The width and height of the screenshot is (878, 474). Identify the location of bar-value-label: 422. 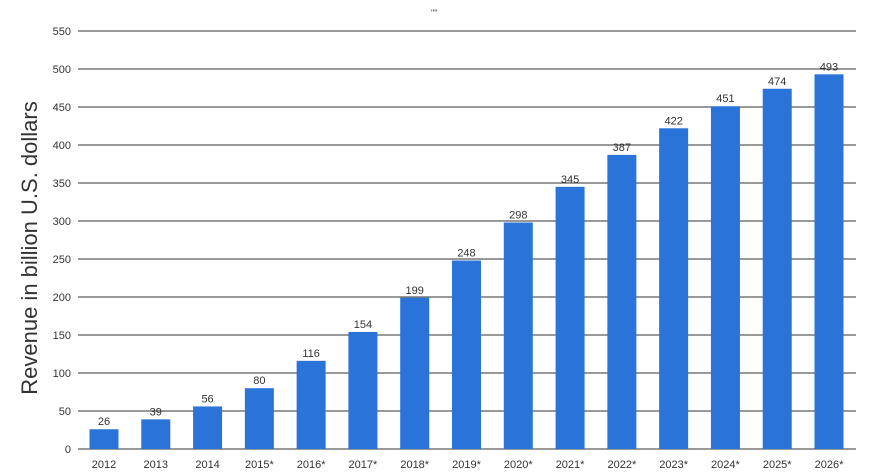
(673, 121).